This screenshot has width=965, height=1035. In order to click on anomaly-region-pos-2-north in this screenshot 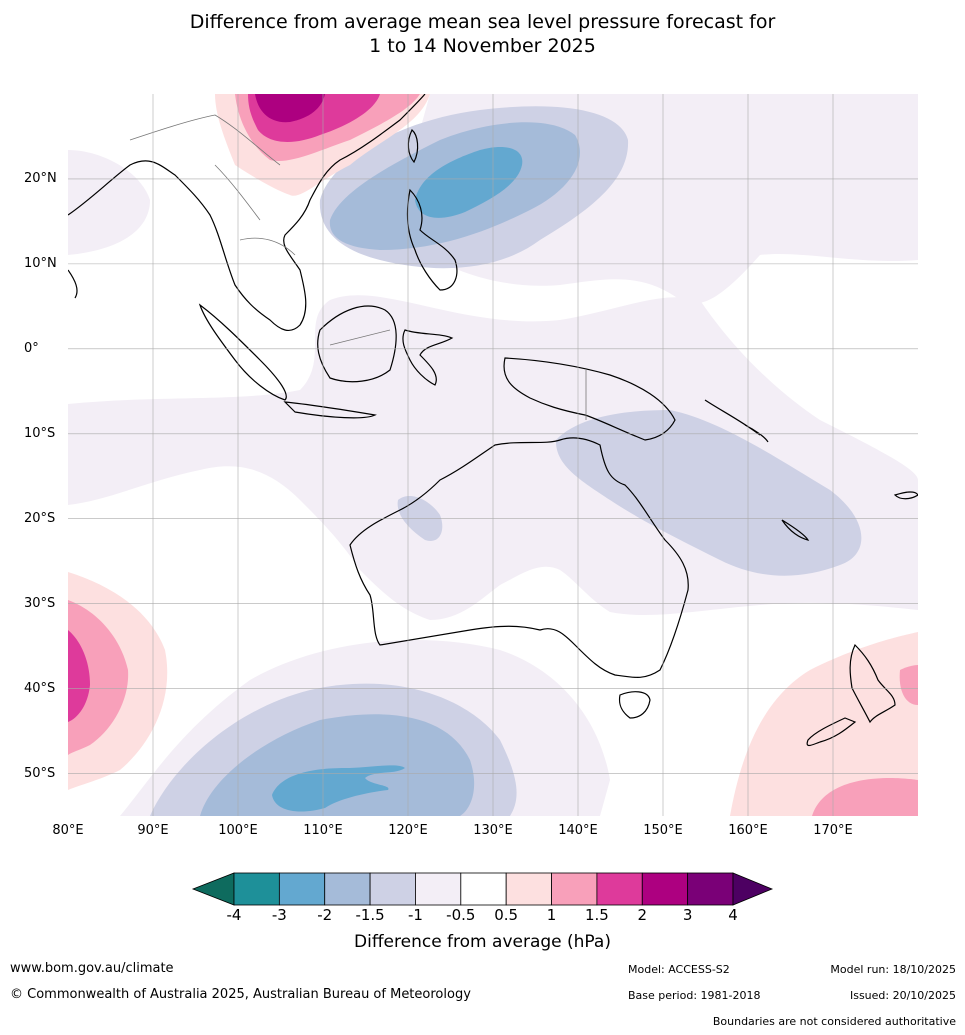, I will do `click(290, 108)`.